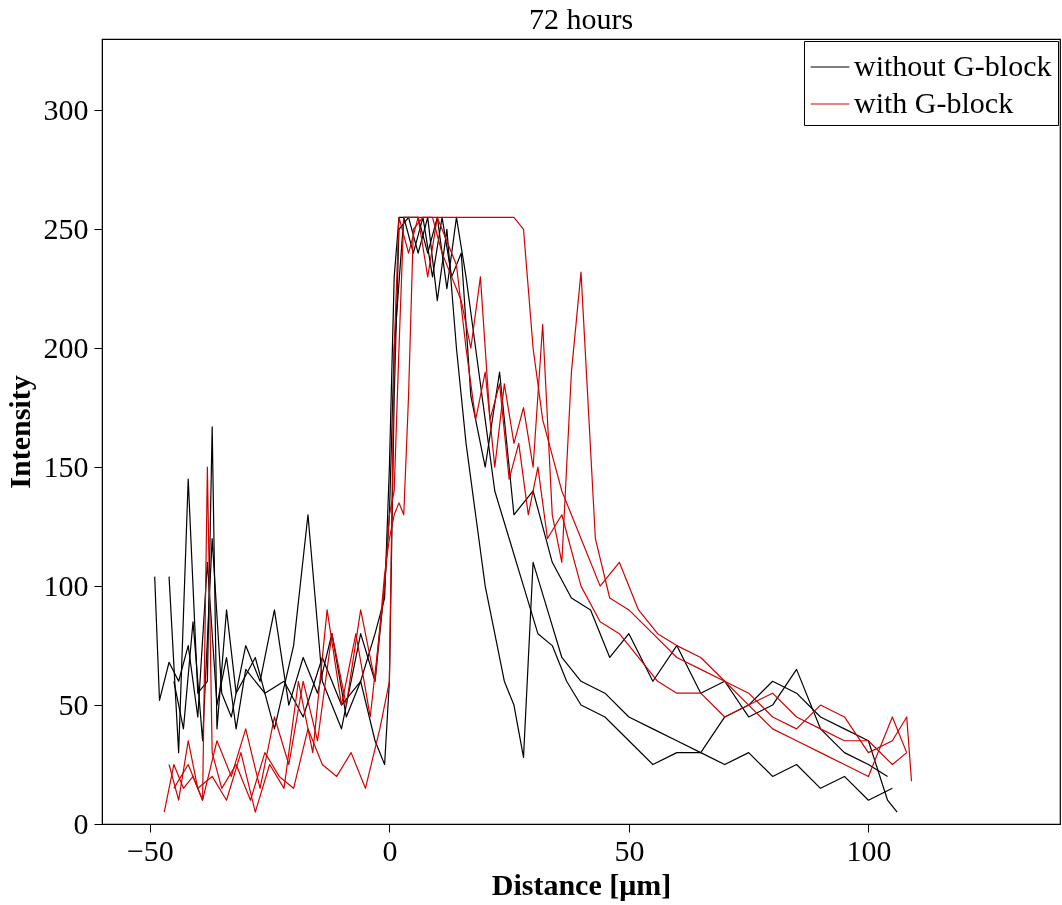 Image resolution: width=1062 pixels, height=905 pixels. What do you see at coordinates (629, 850) in the screenshot?
I see `x-tick-label: 50` at bounding box center [629, 850].